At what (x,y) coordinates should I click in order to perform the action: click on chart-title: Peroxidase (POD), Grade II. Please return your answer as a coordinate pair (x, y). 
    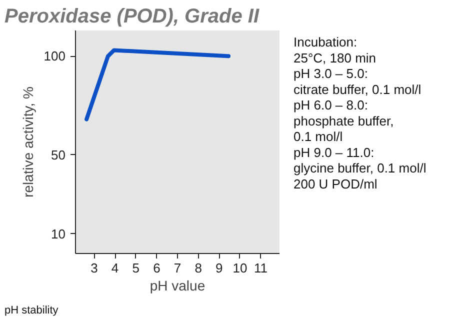
    Looking at the image, I should click on (132, 17).